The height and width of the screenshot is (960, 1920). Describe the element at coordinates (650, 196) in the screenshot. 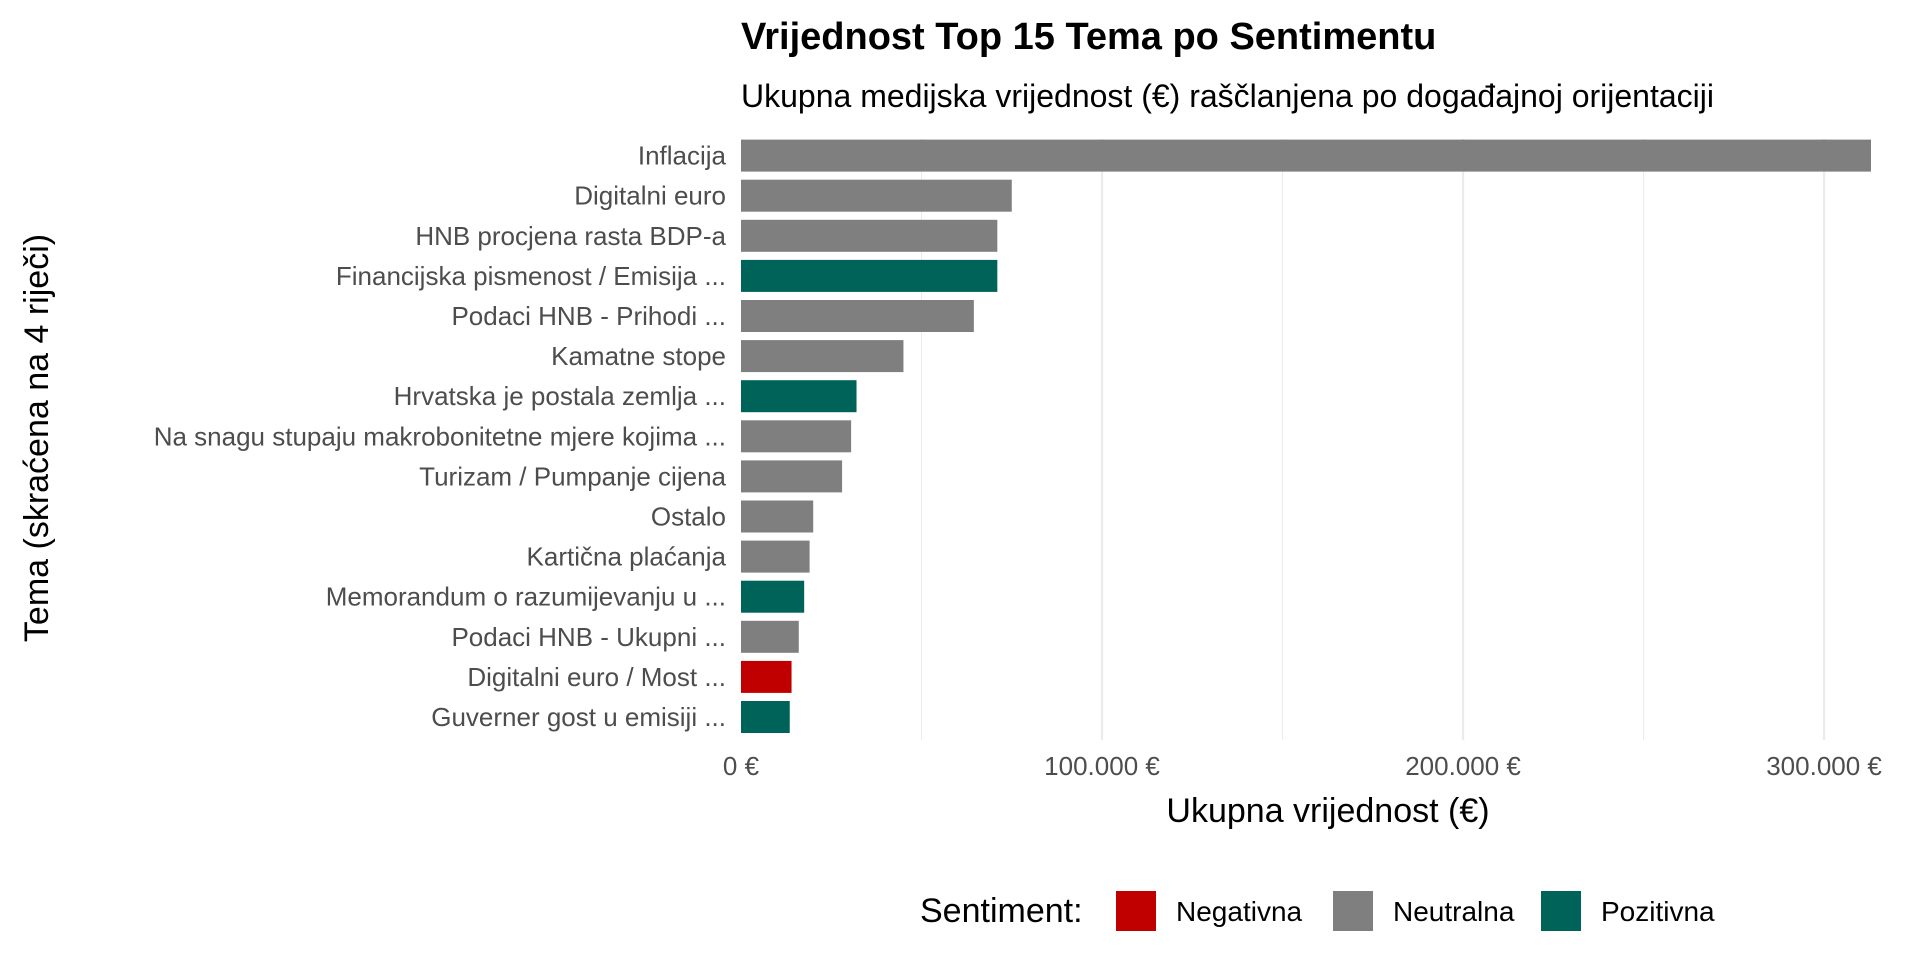

I see `category-label: Digitalni euro` at that location.